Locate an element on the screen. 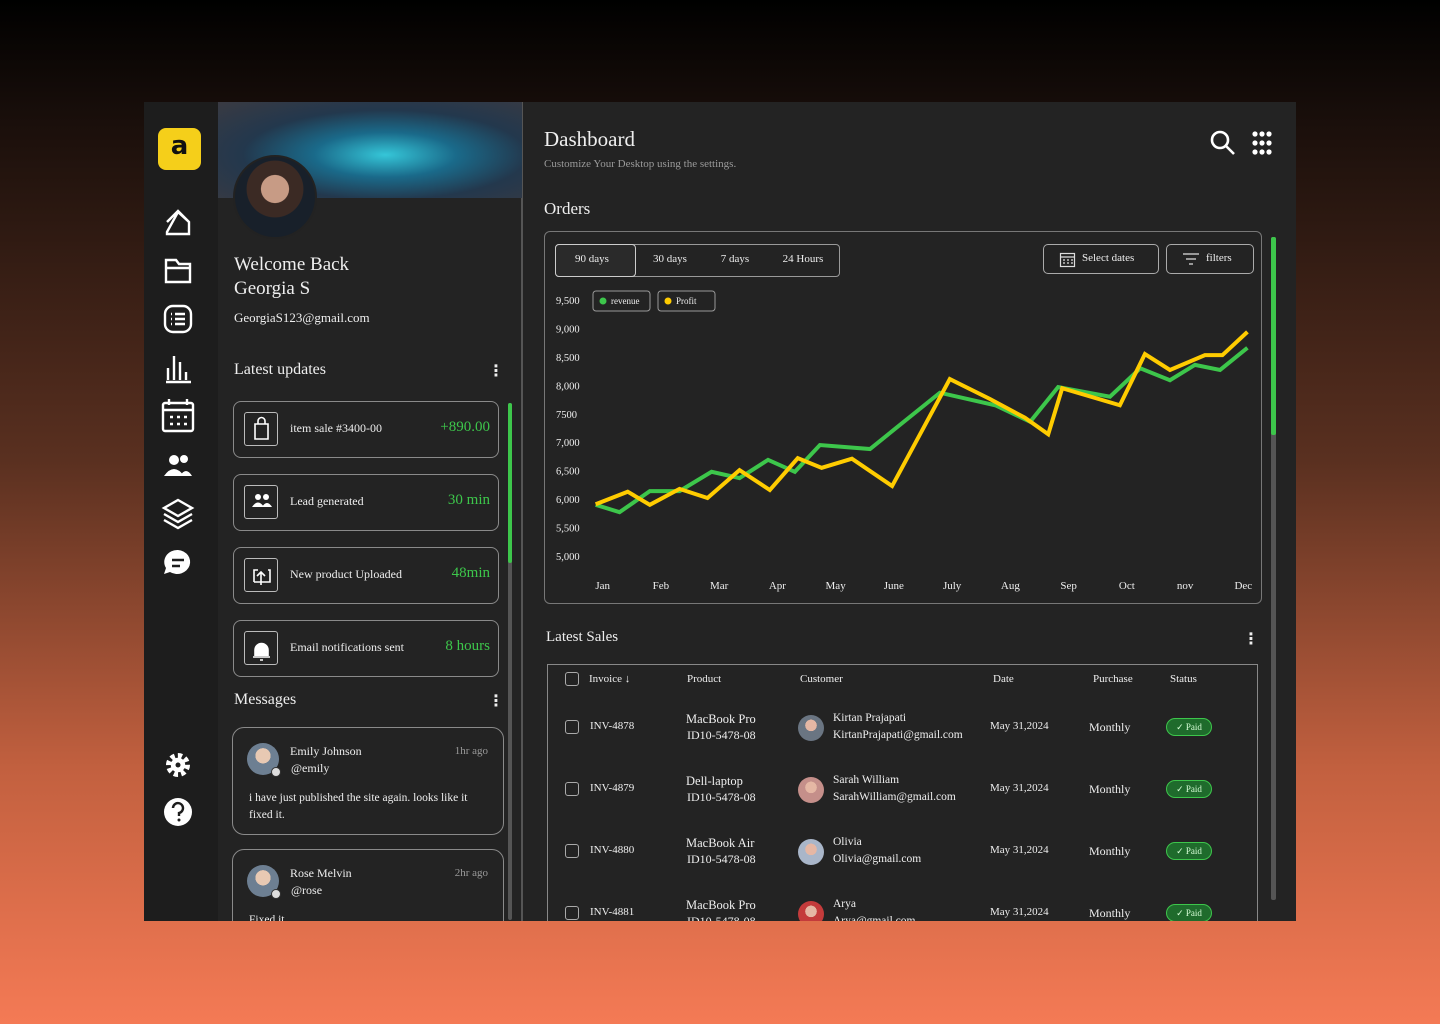  customer-email: Olivia@gmail.com is located at coordinates (877, 859).